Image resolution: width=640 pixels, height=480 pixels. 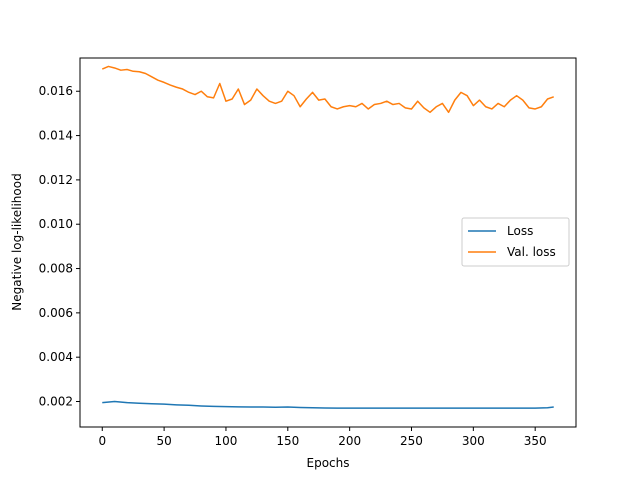 I want to click on x-tick-label: 350, so click(x=535, y=441).